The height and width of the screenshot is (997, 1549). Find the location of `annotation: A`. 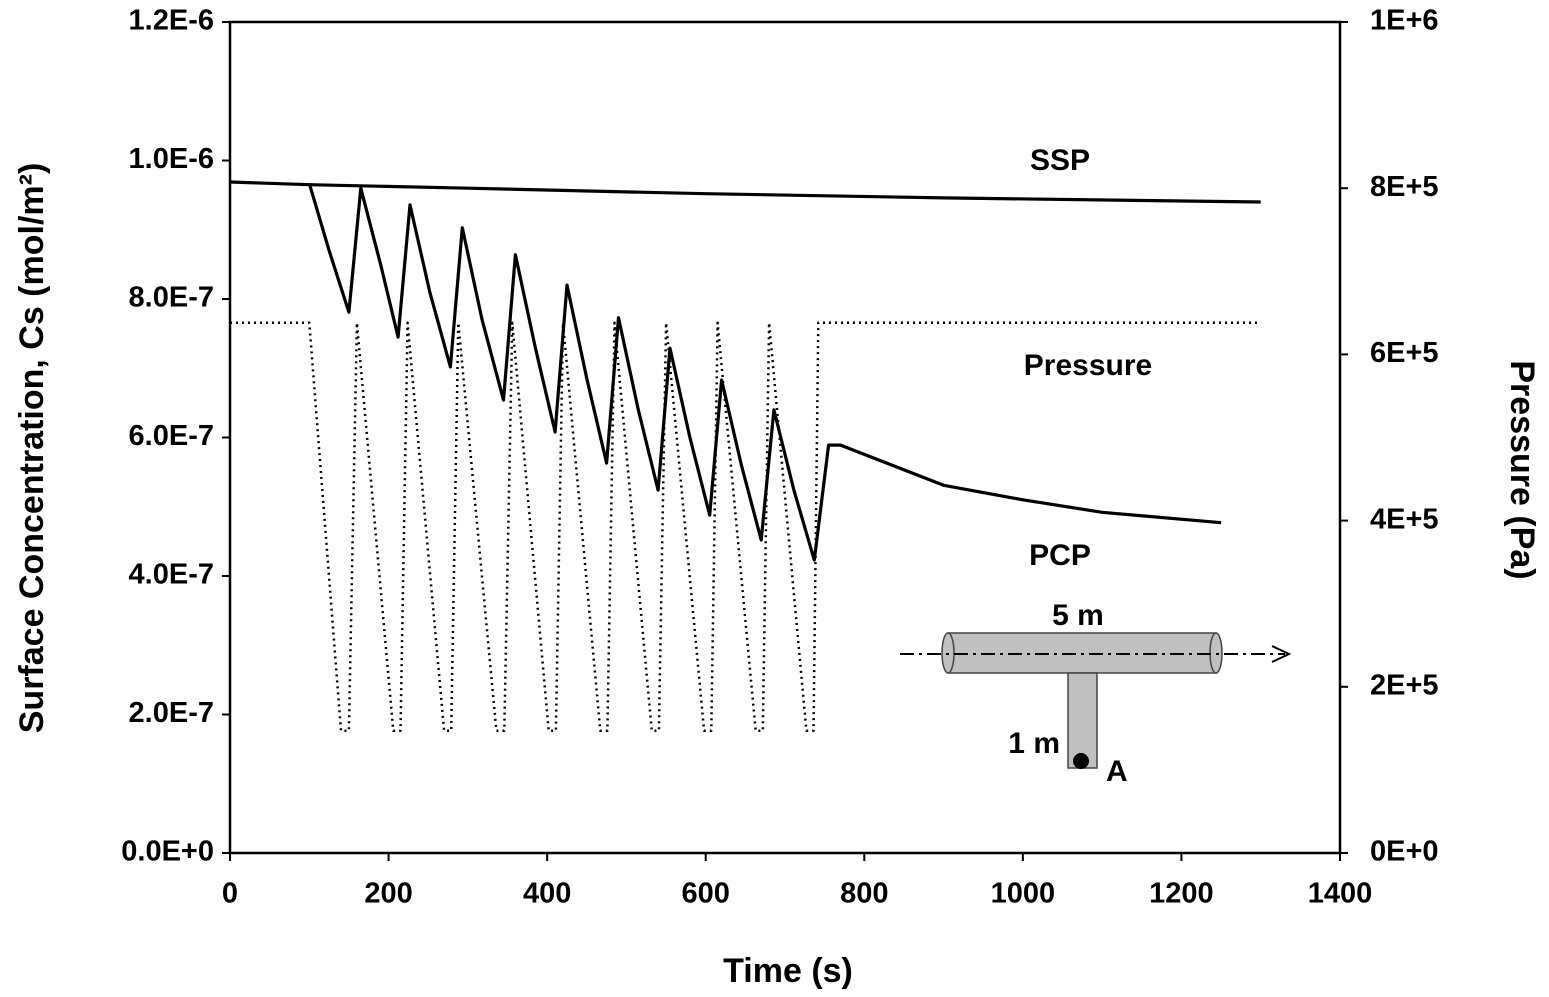

annotation: A is located at coordinates (1117, 771).